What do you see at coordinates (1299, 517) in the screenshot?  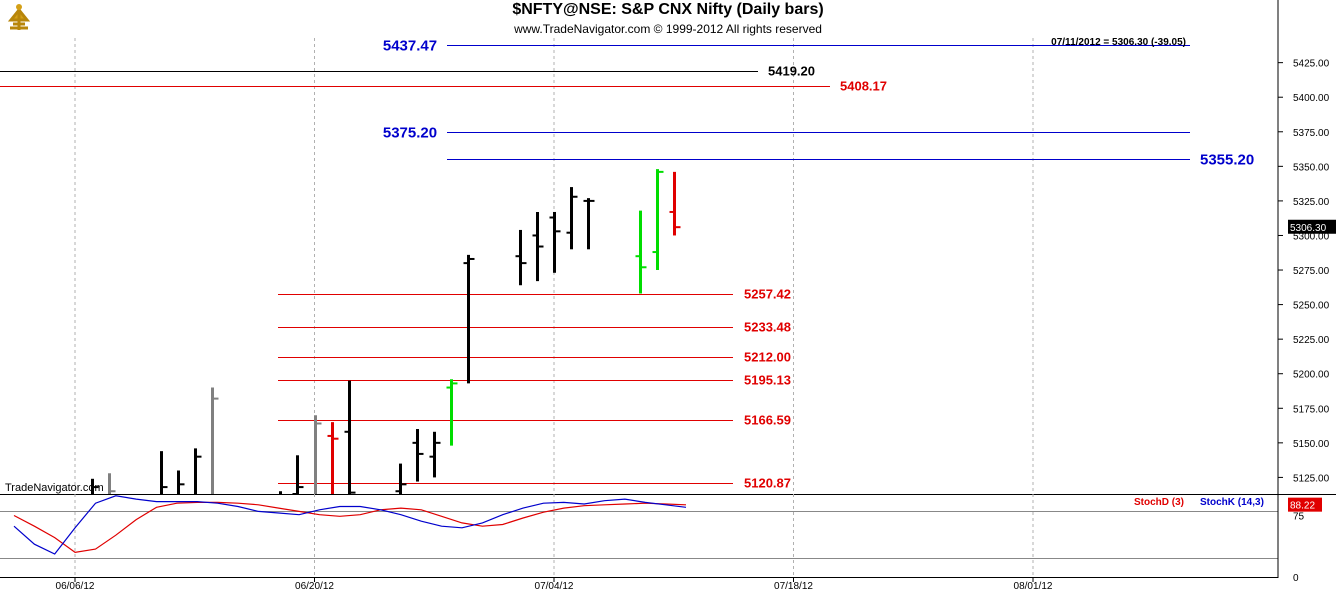 I see `stoch-y-tick-label: 75` at bounding box center [1299, 517].